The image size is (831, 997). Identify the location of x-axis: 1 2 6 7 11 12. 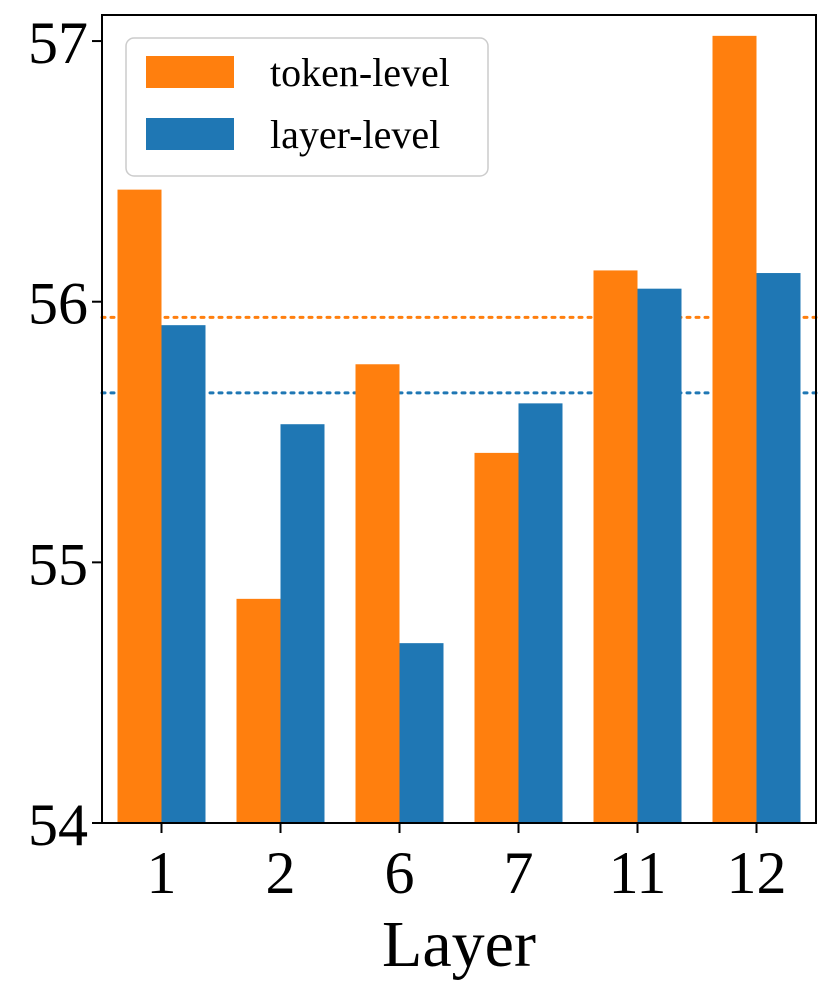
(467, 864).